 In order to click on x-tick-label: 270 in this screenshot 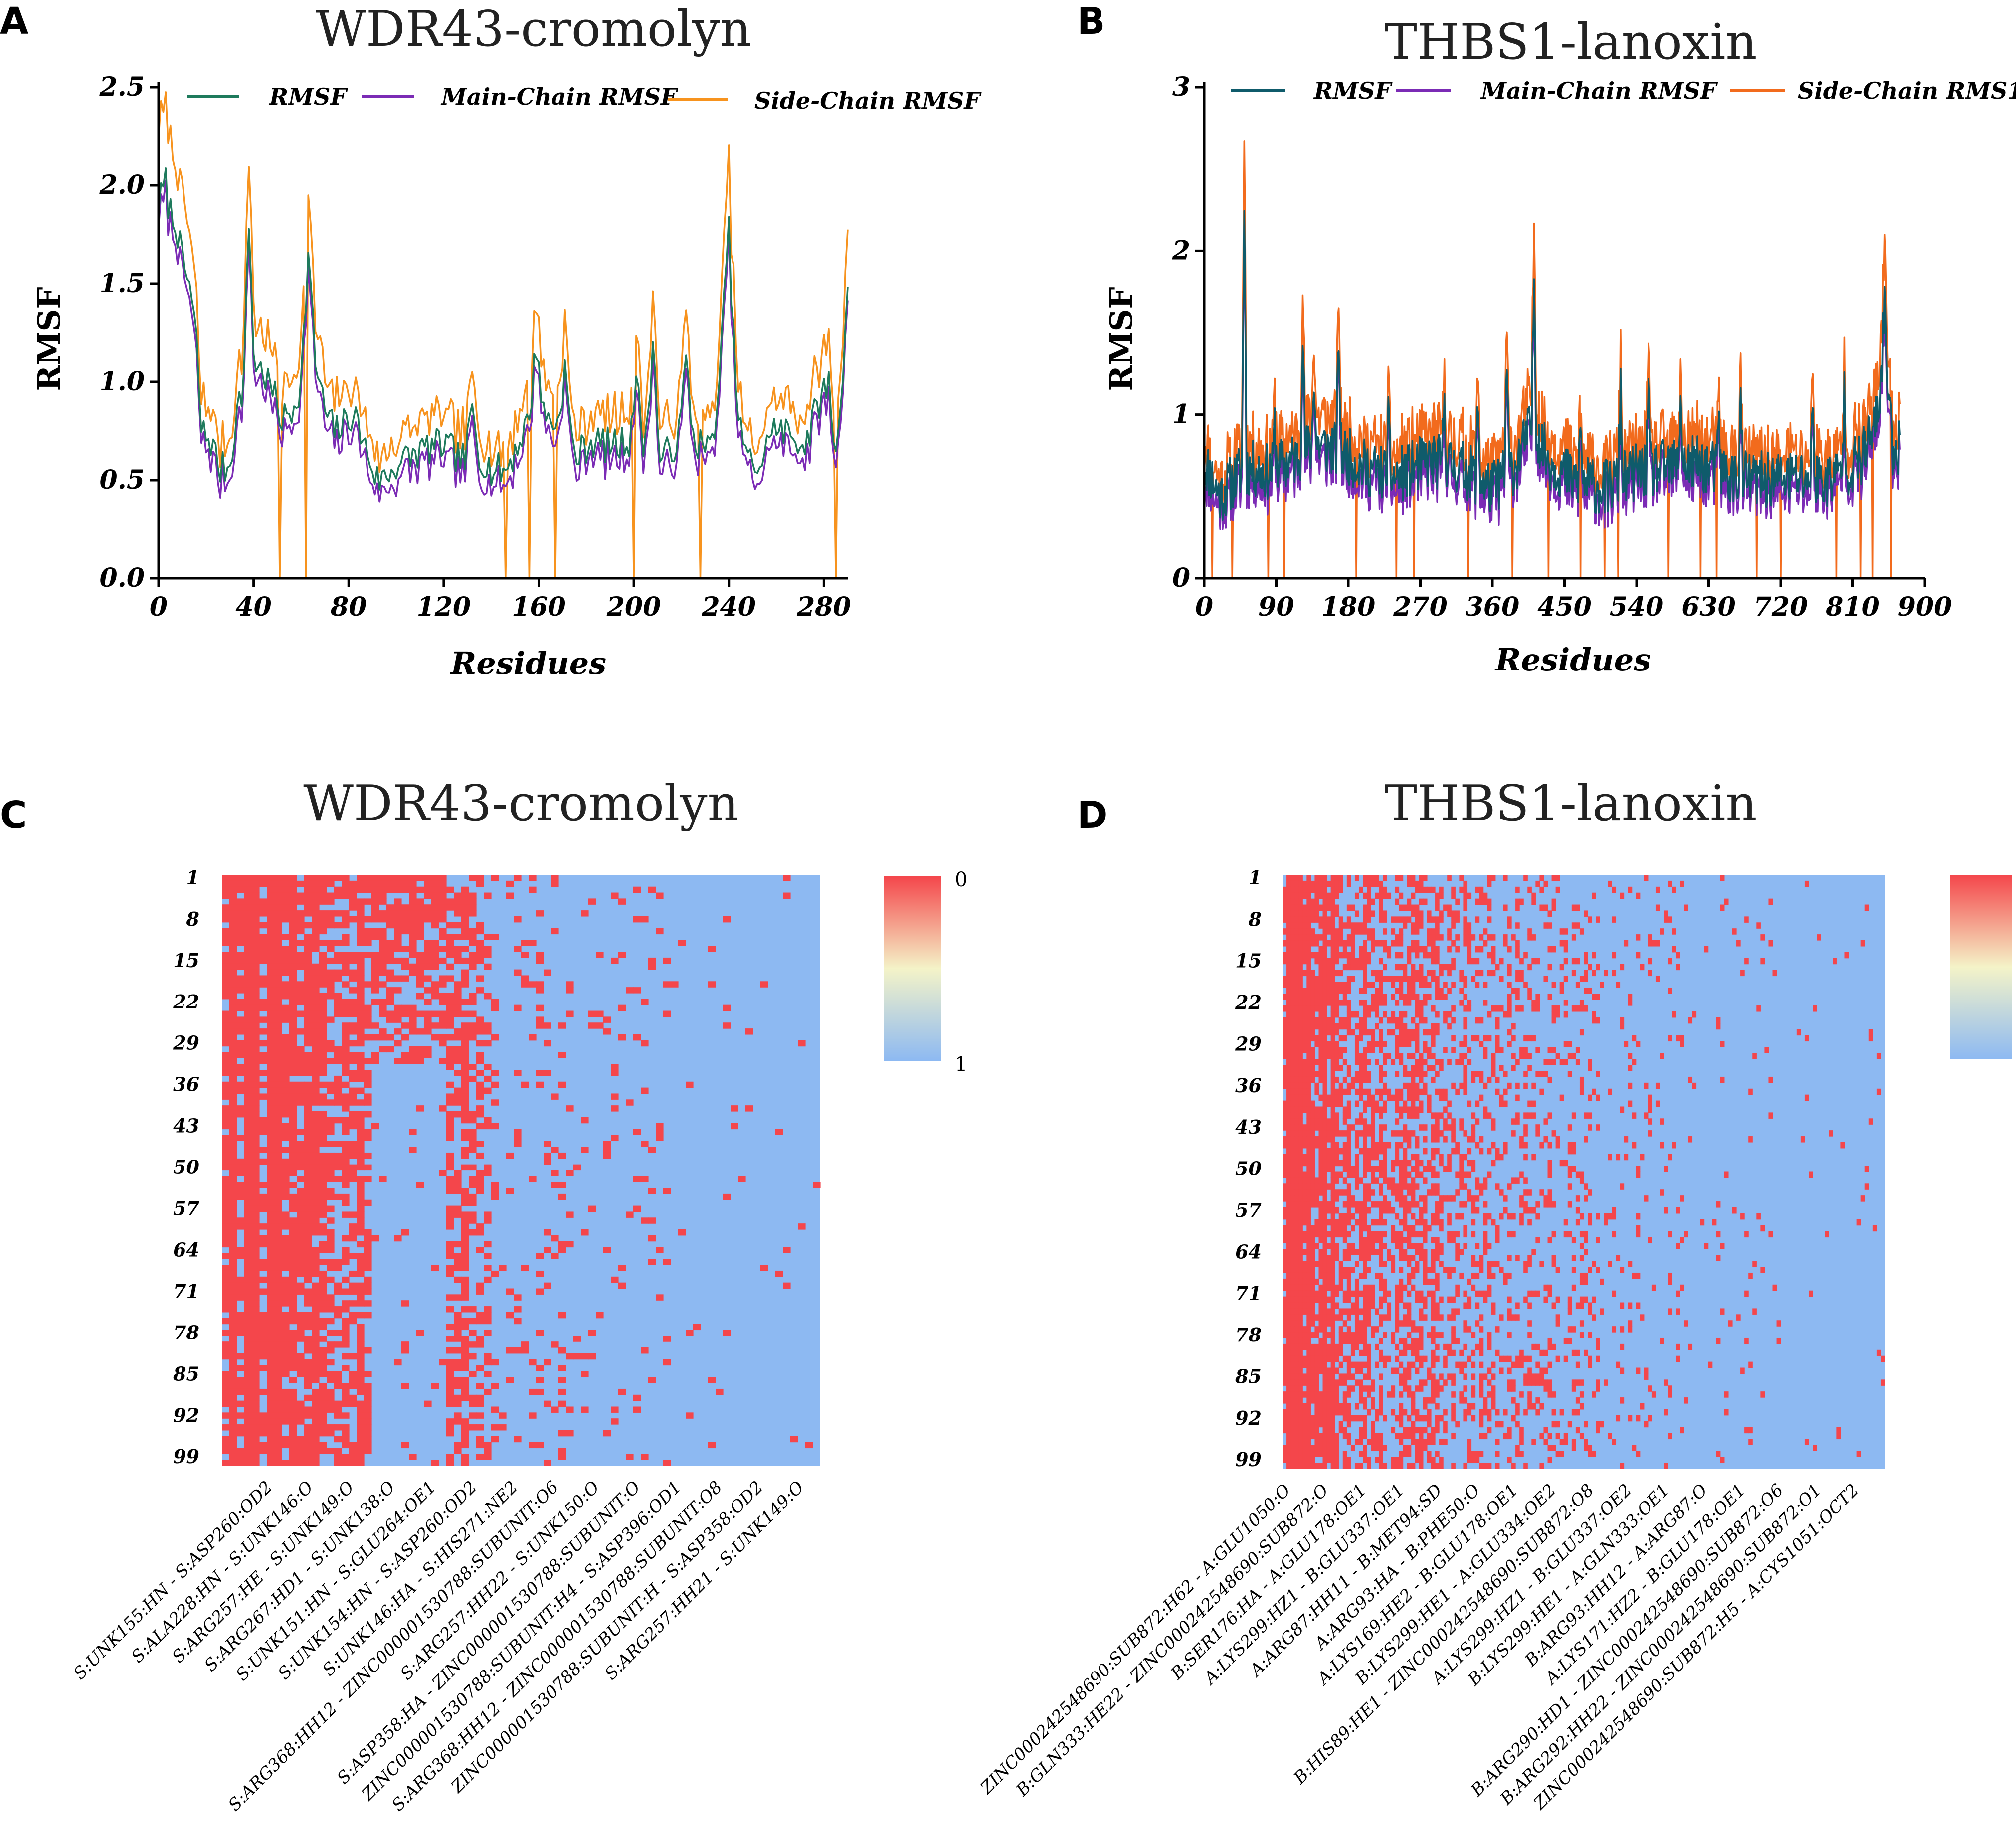, I will do `click(1421, 607)`.